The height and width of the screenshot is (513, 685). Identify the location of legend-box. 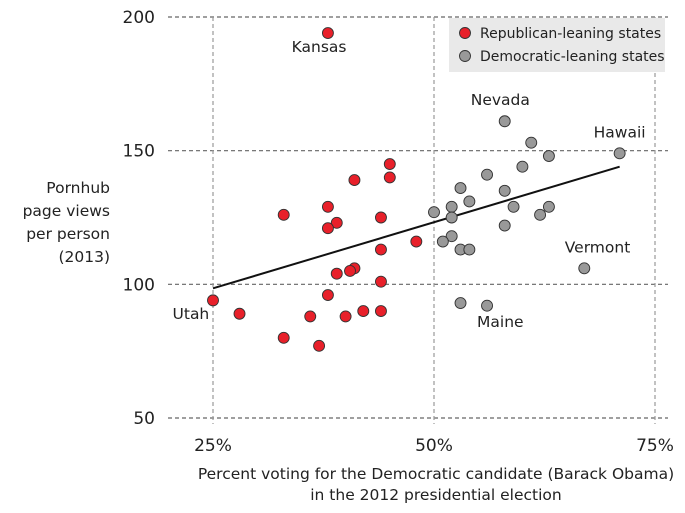
(557, 45).